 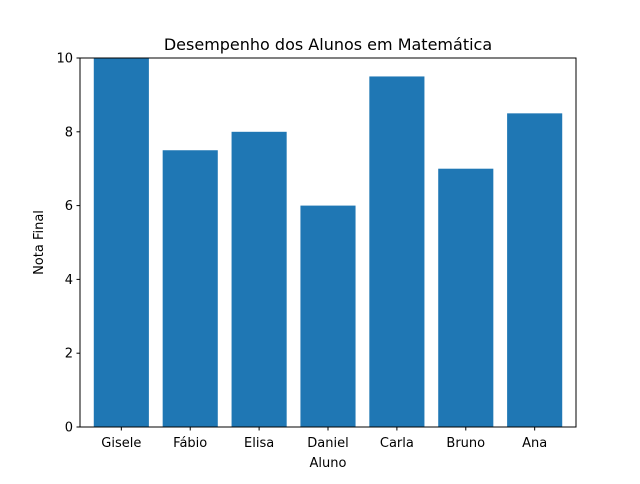 What do you see at coordinates (259, 279) in the screenshot?
I see `bar-elisa` at bounding box center [259, 279].